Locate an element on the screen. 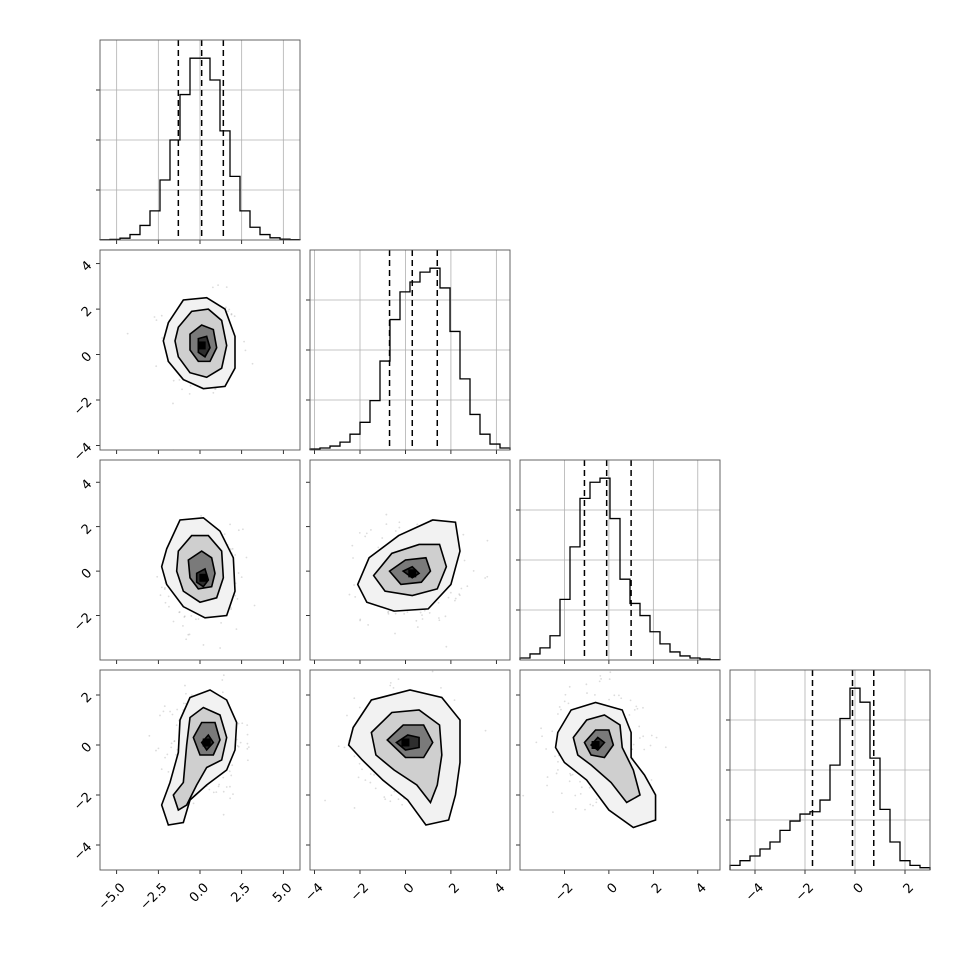 The image size is (970, 970). density-peak is located at coordinates (405, 742).